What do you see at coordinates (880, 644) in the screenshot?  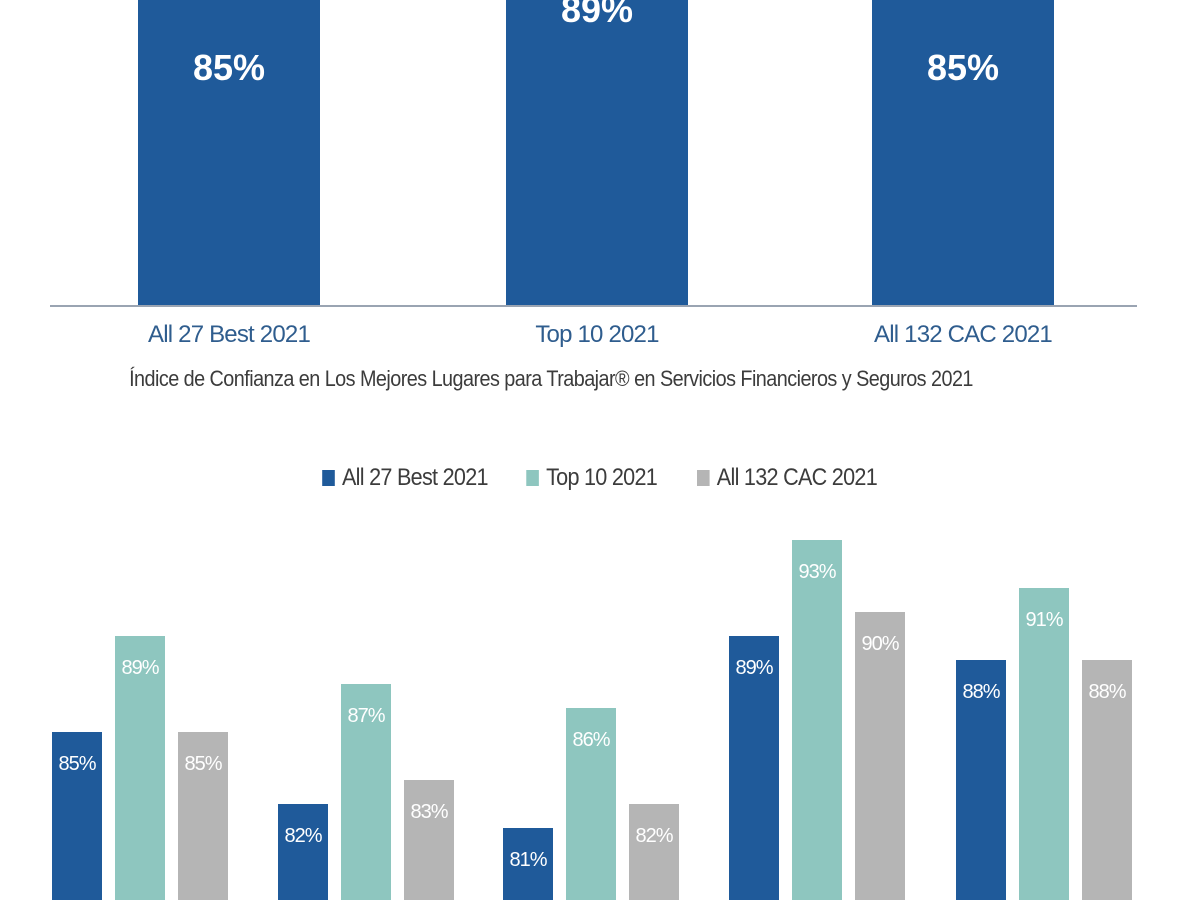 I see `bottom-bar-data-label: 90%` at bounding box center [880, 644].